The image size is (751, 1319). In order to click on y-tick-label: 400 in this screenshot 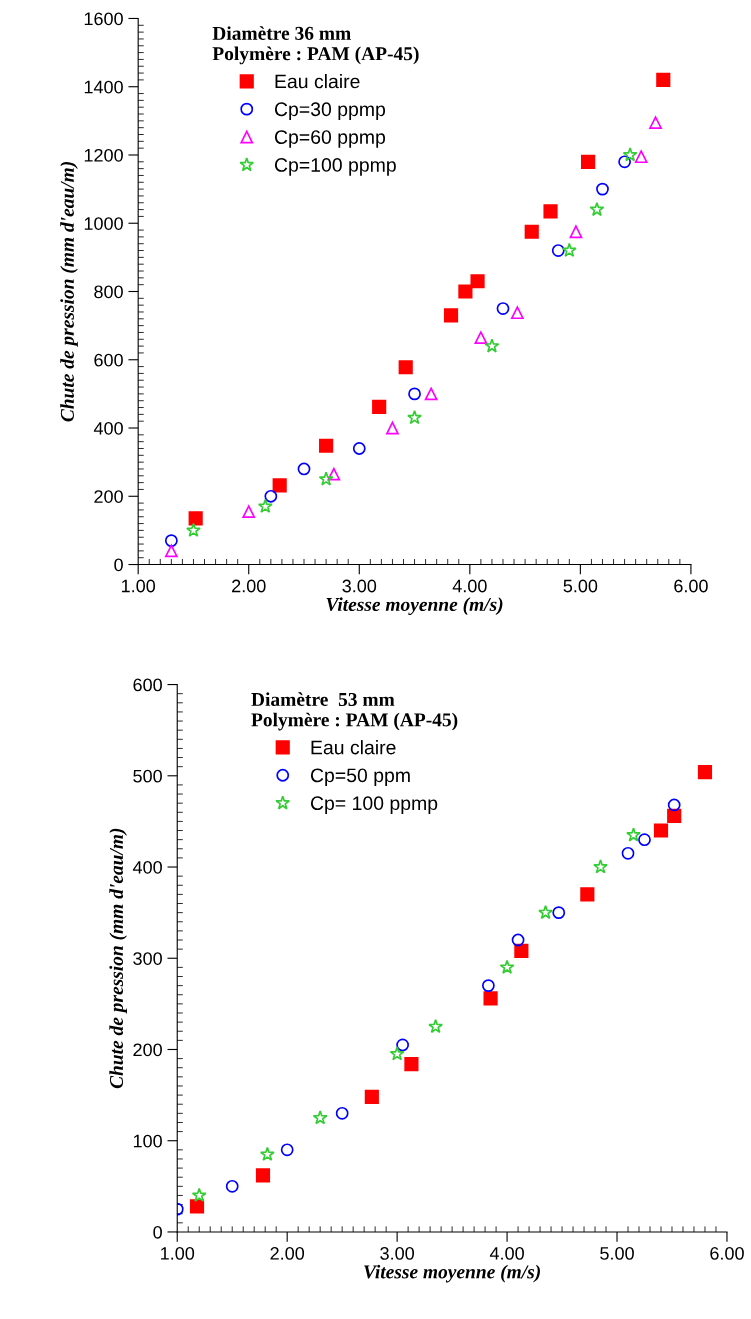, I will do `click(108, 428)`.